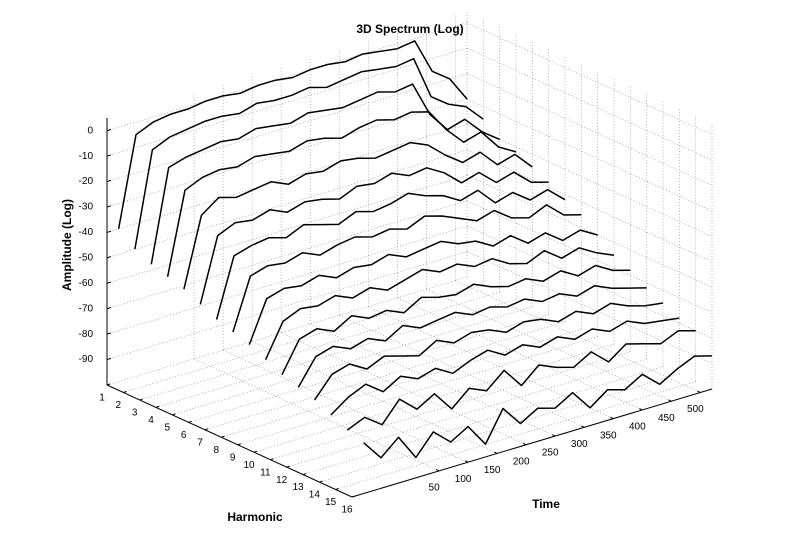 The height and width of the screenshot is (534, 800). I want to click on y-tick-label: 100, so click(463, 479).